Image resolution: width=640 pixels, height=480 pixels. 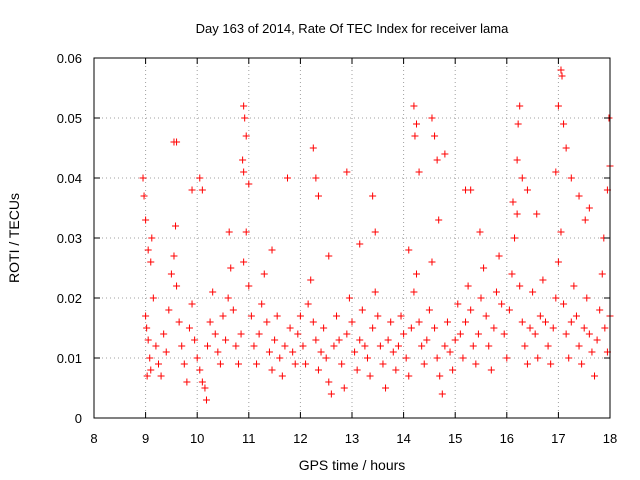 I want to click on x-tick-label: 10, so click(x=197, y=438).